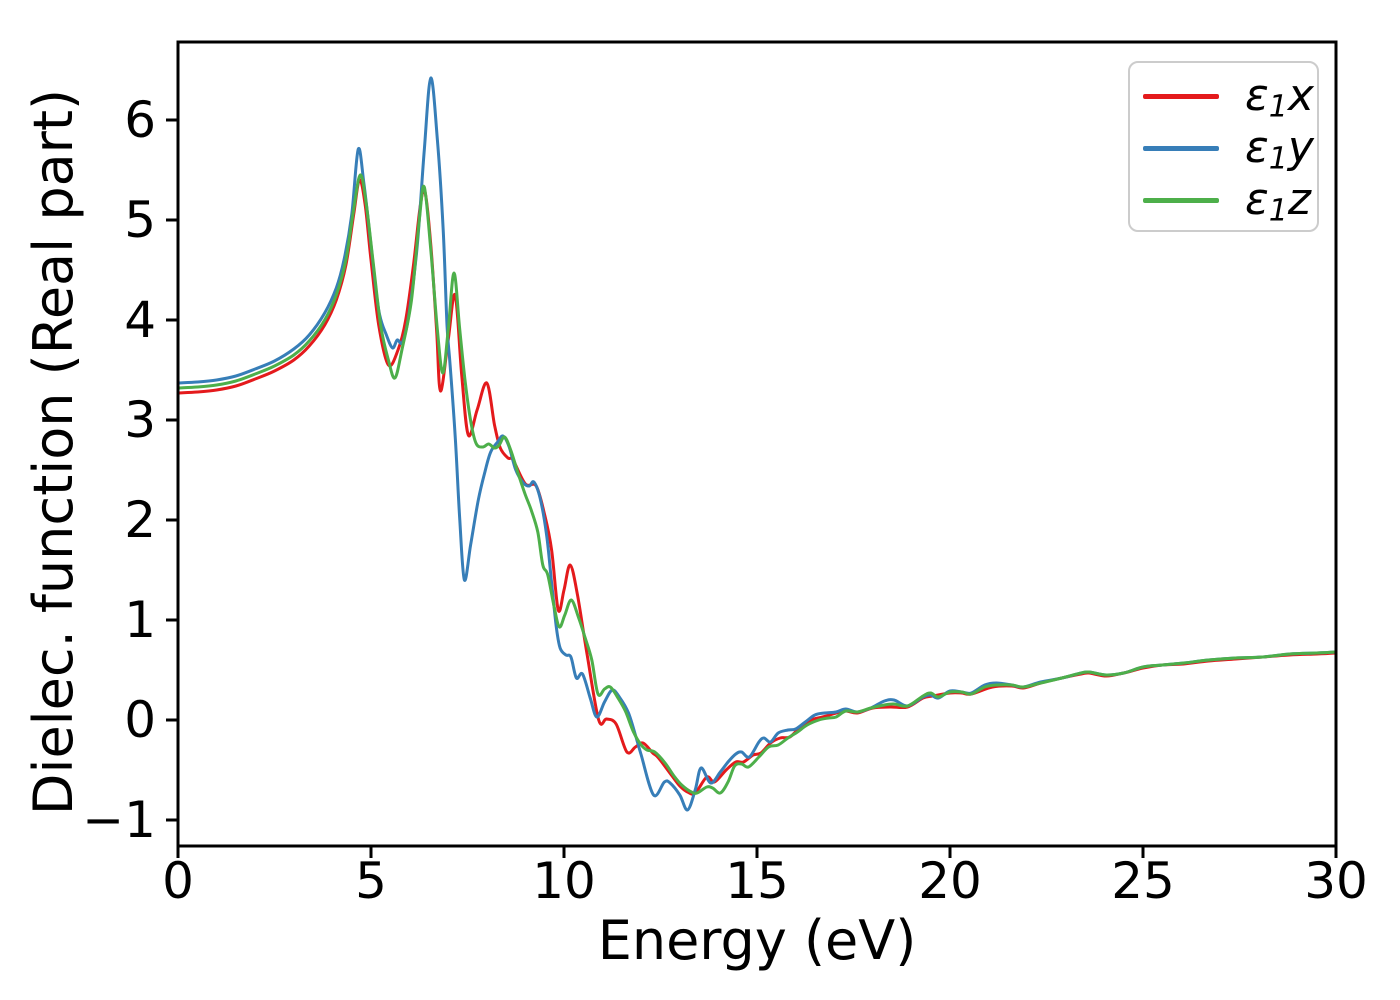 The height and width of the screenshot is (1000, 1400). What do you see at coordinates (1223, 96) in the screenshot?
I see `legend-item-epsilon1-x: ε1x` at bounding box center [1223, 96].